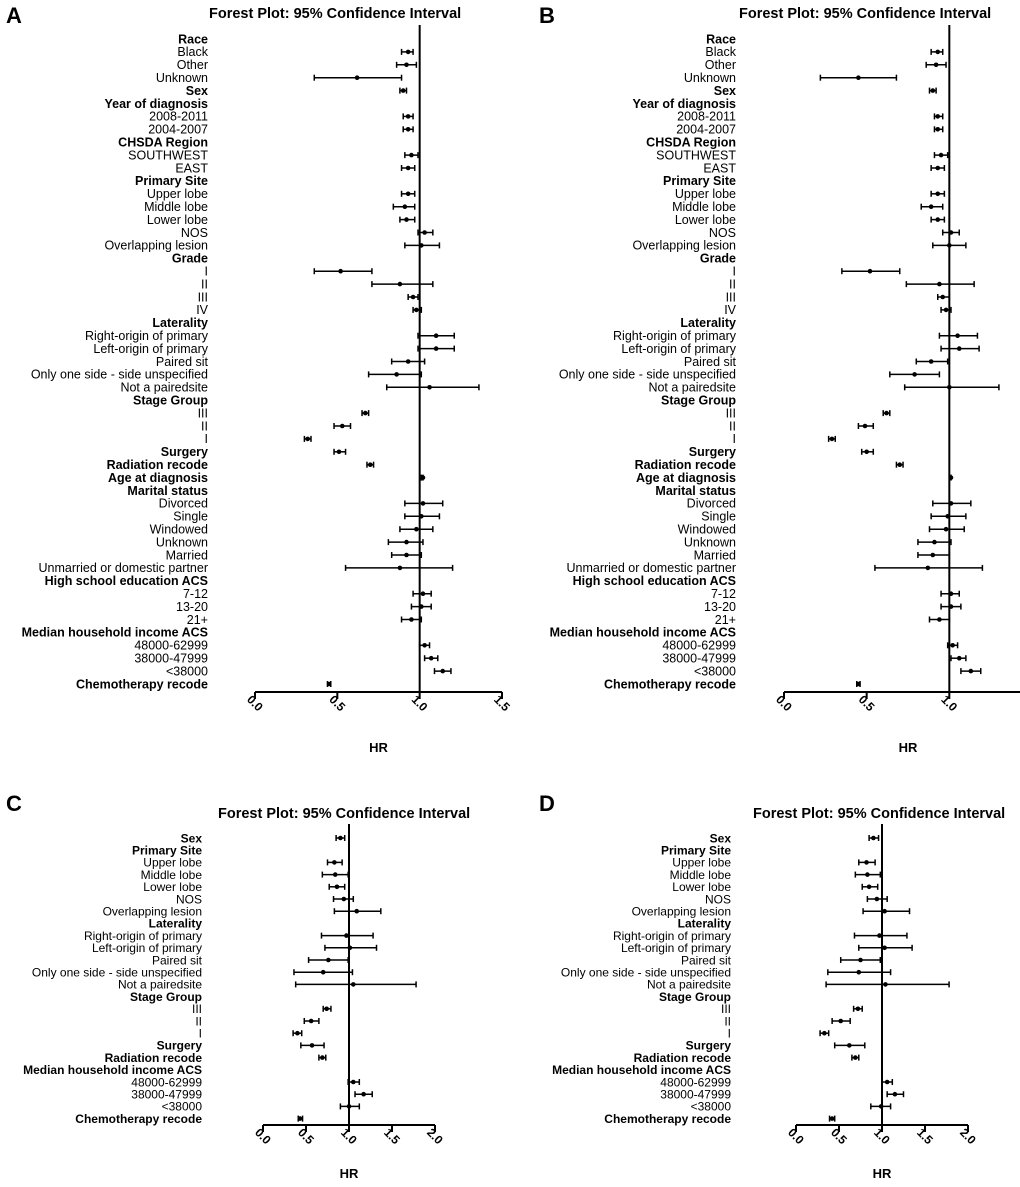  What do you see at coordinates (784, 703) in the screenshot?
I see `x-tick-label: 0.0` at bounding box center [784, 703].